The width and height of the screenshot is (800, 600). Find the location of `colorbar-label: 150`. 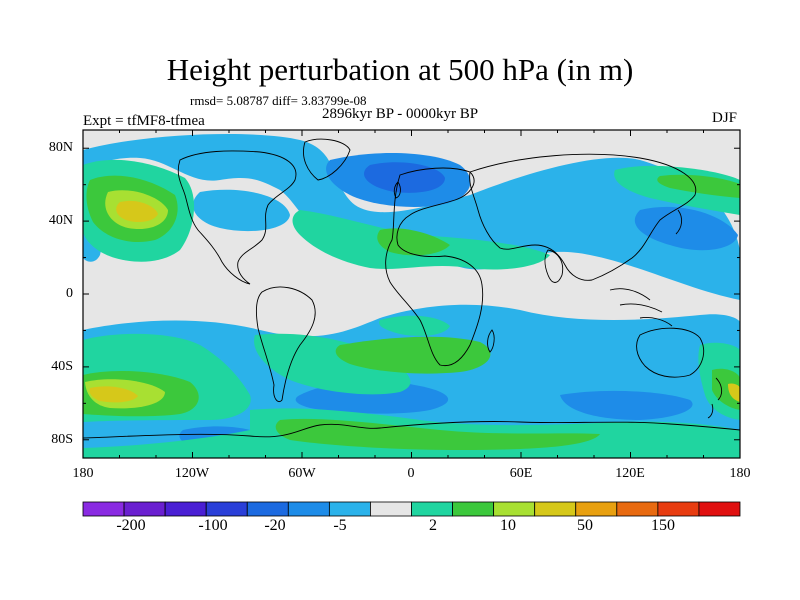

colorbar-label: 150 is located at coordinates (663, 525).